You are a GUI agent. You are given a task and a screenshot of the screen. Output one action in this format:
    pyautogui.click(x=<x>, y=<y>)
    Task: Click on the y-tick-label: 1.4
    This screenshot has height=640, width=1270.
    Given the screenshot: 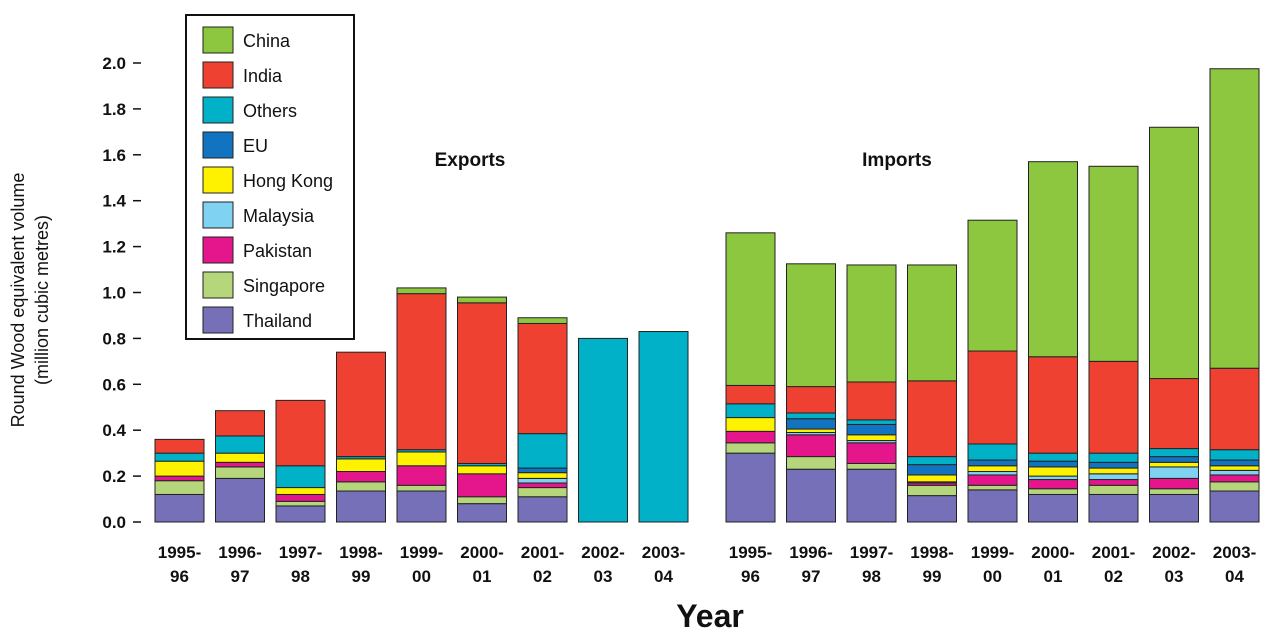 What is the action you would take?
    pyautogui.click(x=114, y=201)
    